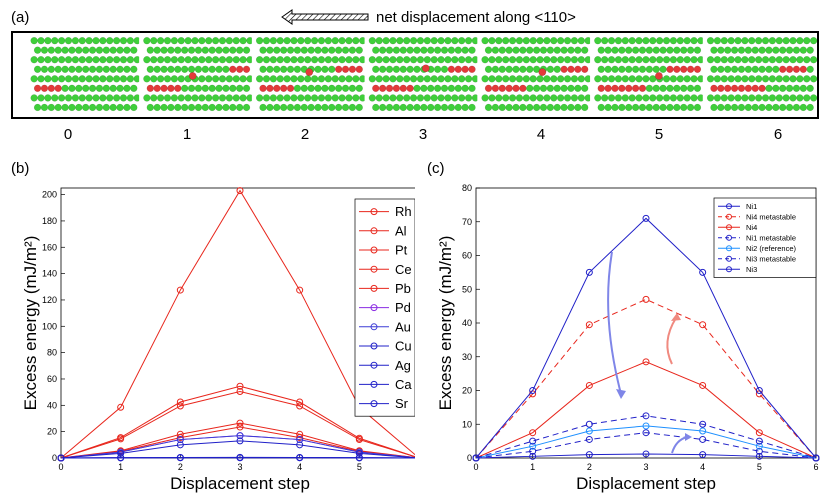  Describe the element at coordinates (325, 17) in the screenshot. I see `left-arrow-icon` at that location.